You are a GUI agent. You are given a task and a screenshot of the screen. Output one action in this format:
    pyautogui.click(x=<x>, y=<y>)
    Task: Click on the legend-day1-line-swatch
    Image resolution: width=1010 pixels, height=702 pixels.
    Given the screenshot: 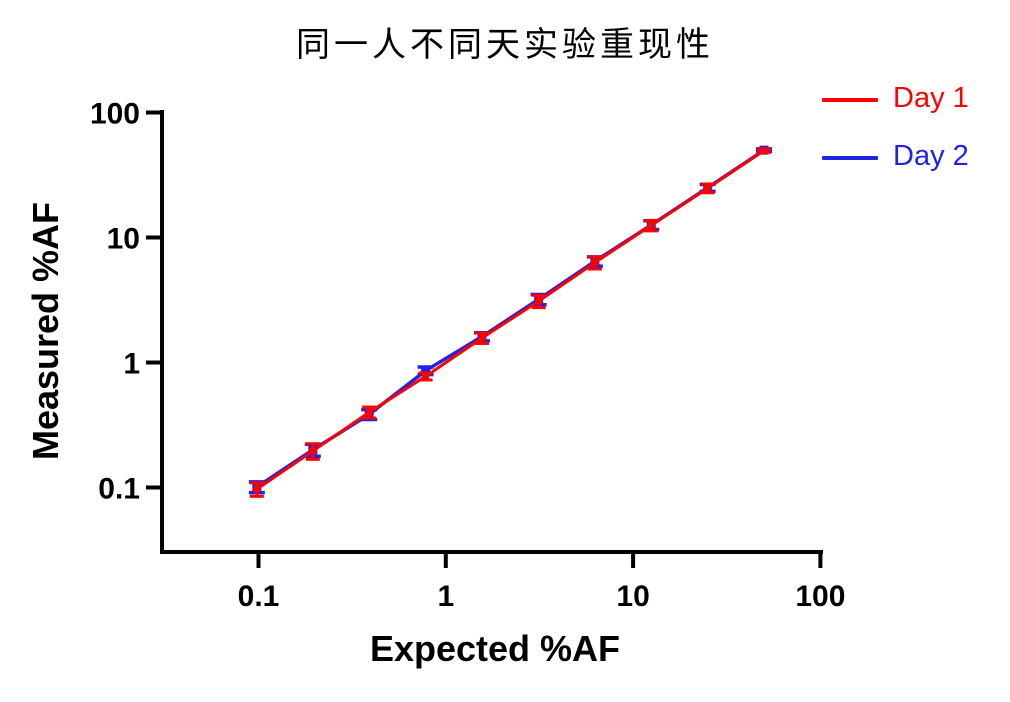 What is the action you would take?
    pyautogui.click(x=850, y=100)
    